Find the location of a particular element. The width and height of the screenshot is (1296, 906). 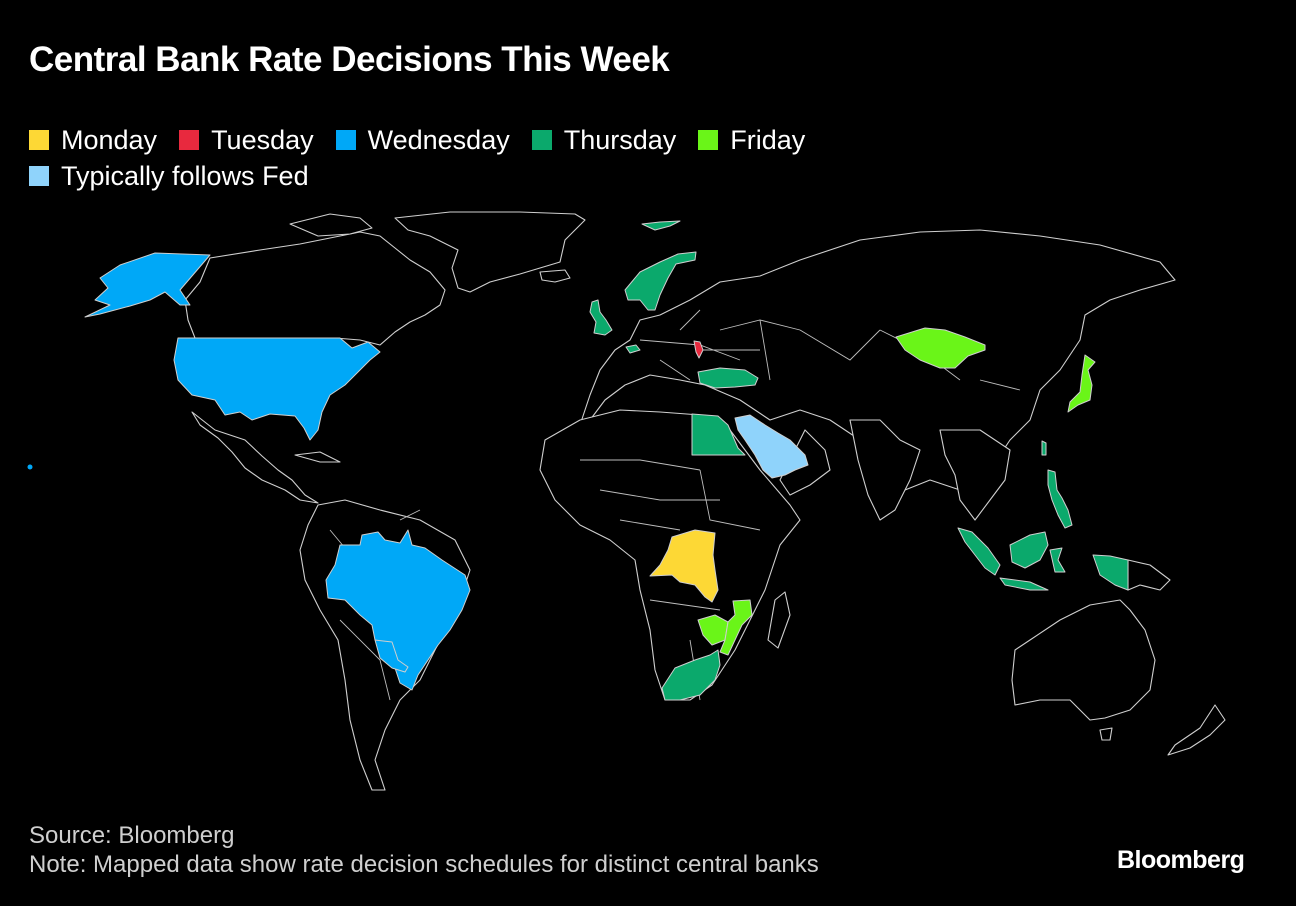

country-indonesia-sulawesi is located at coordinates (1057, 560).